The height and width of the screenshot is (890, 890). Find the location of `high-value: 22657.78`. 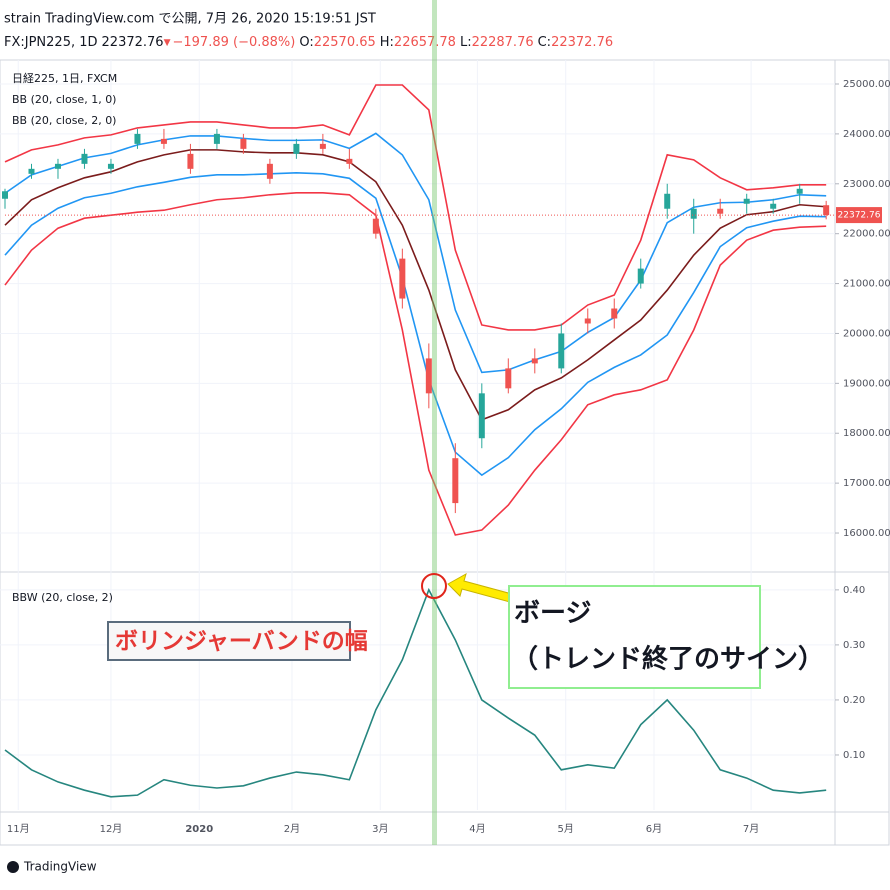

high-value: 22657.78 is located at coordinates (425, 42).